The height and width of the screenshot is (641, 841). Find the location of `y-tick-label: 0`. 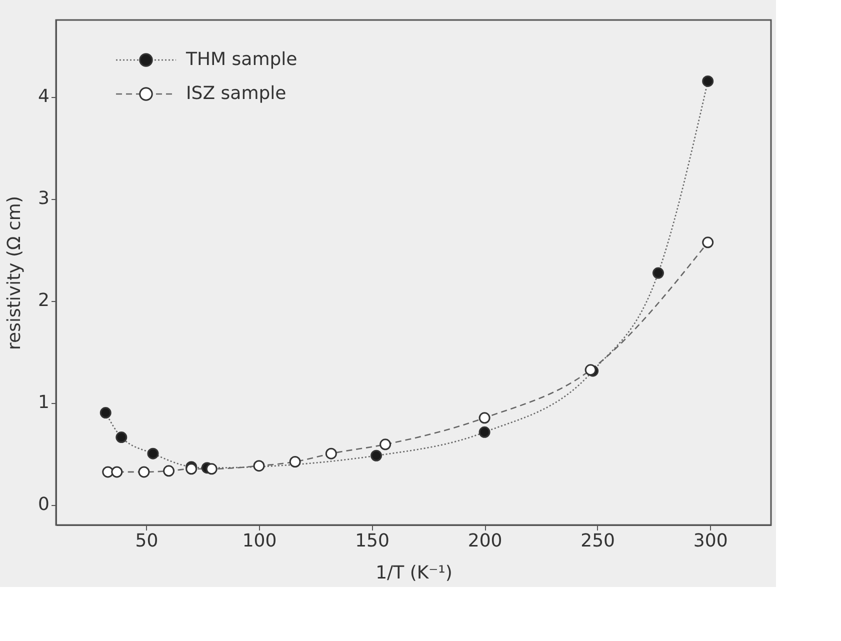

y-tick-label: 0 is located at coordinates (44, 505).